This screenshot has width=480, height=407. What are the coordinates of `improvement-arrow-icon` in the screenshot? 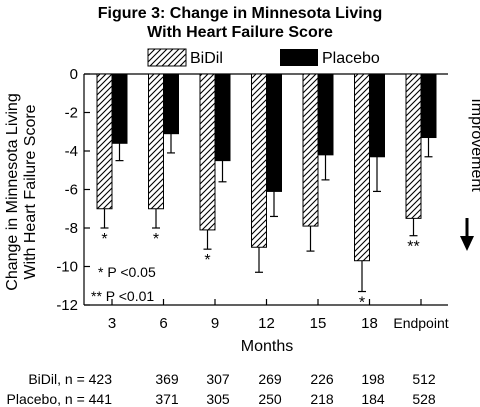 It's located at (467, 234).